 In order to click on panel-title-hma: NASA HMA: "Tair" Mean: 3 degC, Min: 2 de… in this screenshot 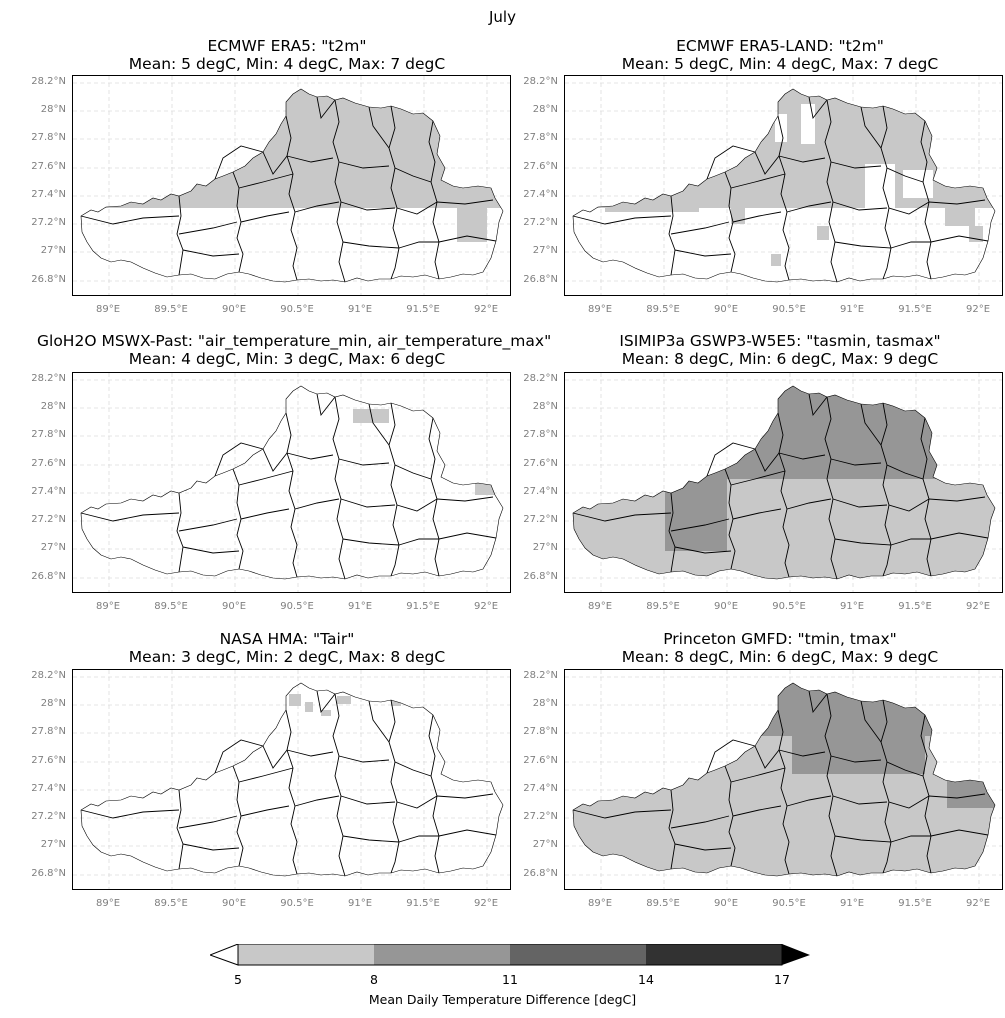, I will do `click(287, 648)`.